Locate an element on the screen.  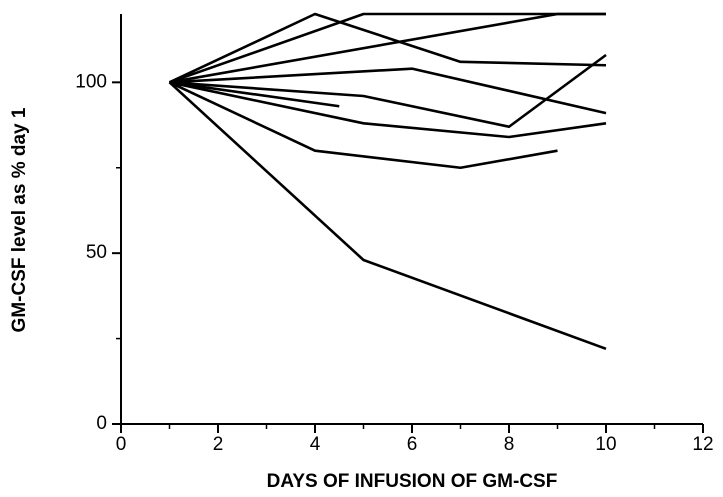
y-axis-label: GM-CSF level as % day 1 is located at coordinates (19, 219).